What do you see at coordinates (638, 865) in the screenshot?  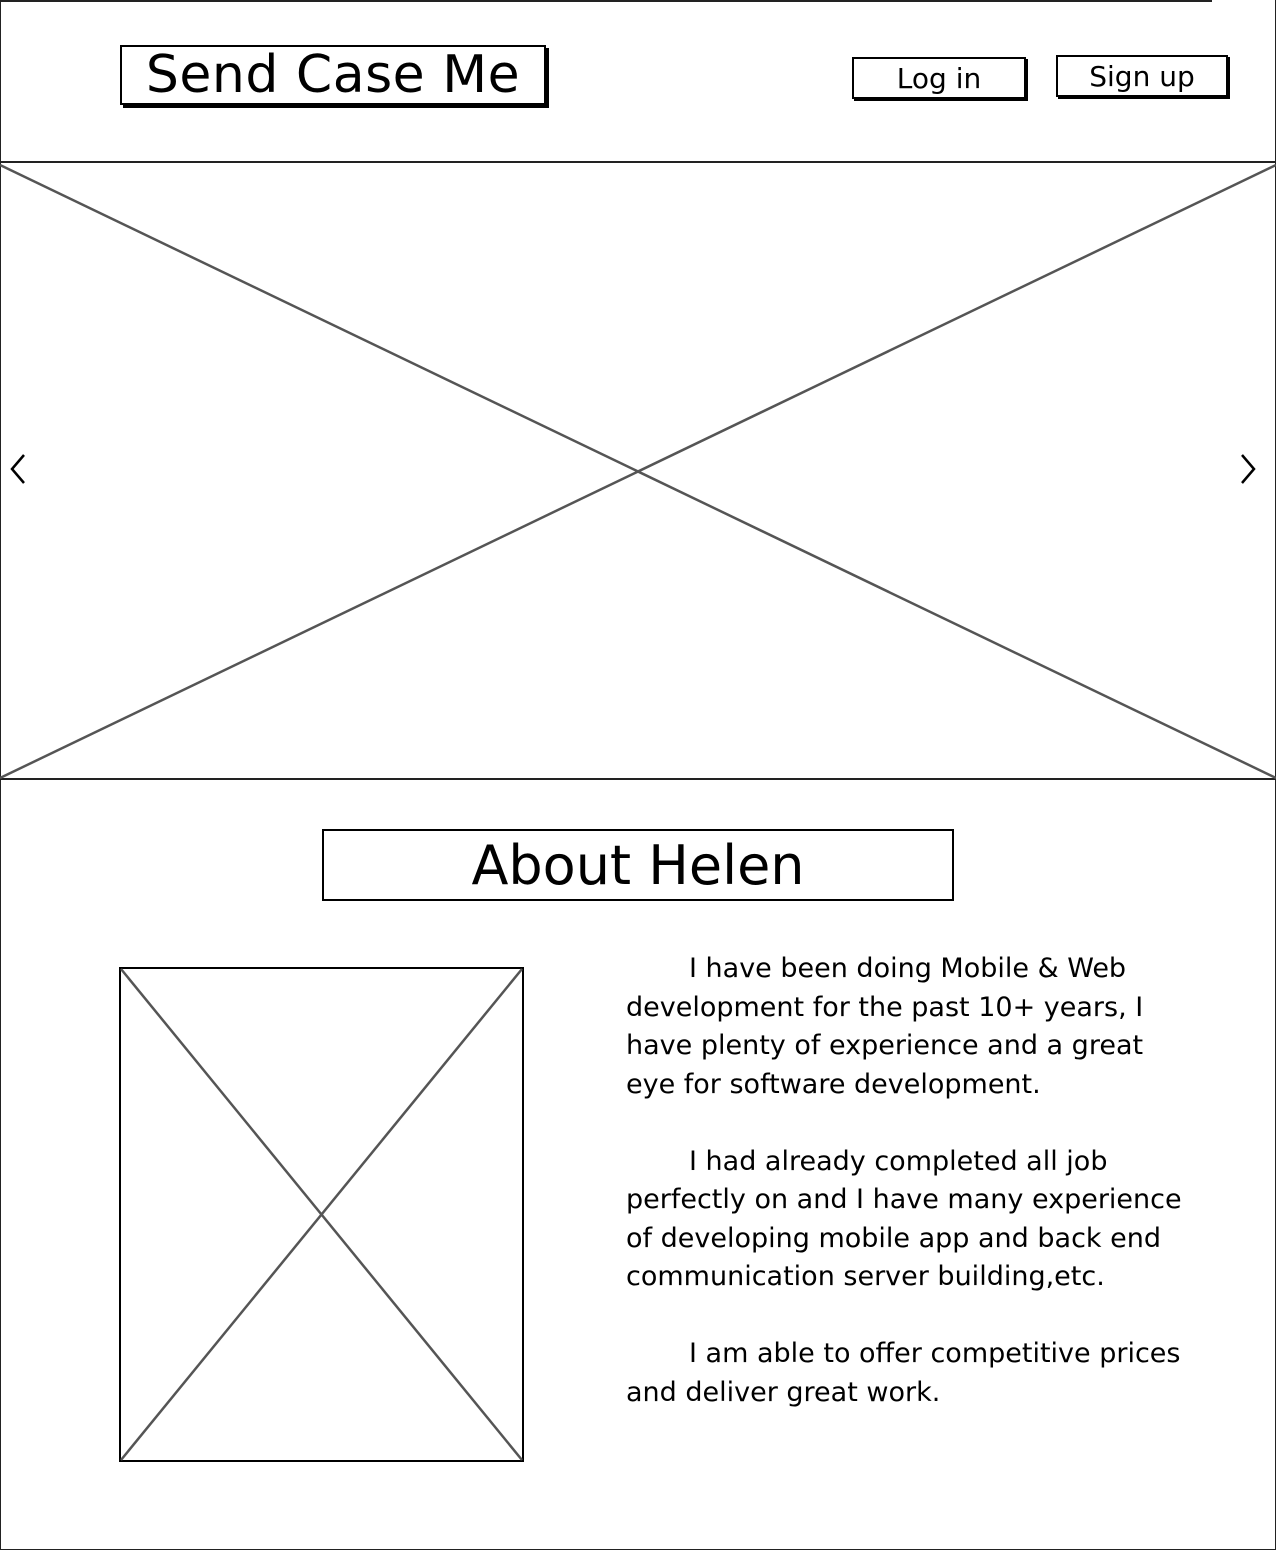 I see `about-title: About Helen` at bounding box center [638, 865].